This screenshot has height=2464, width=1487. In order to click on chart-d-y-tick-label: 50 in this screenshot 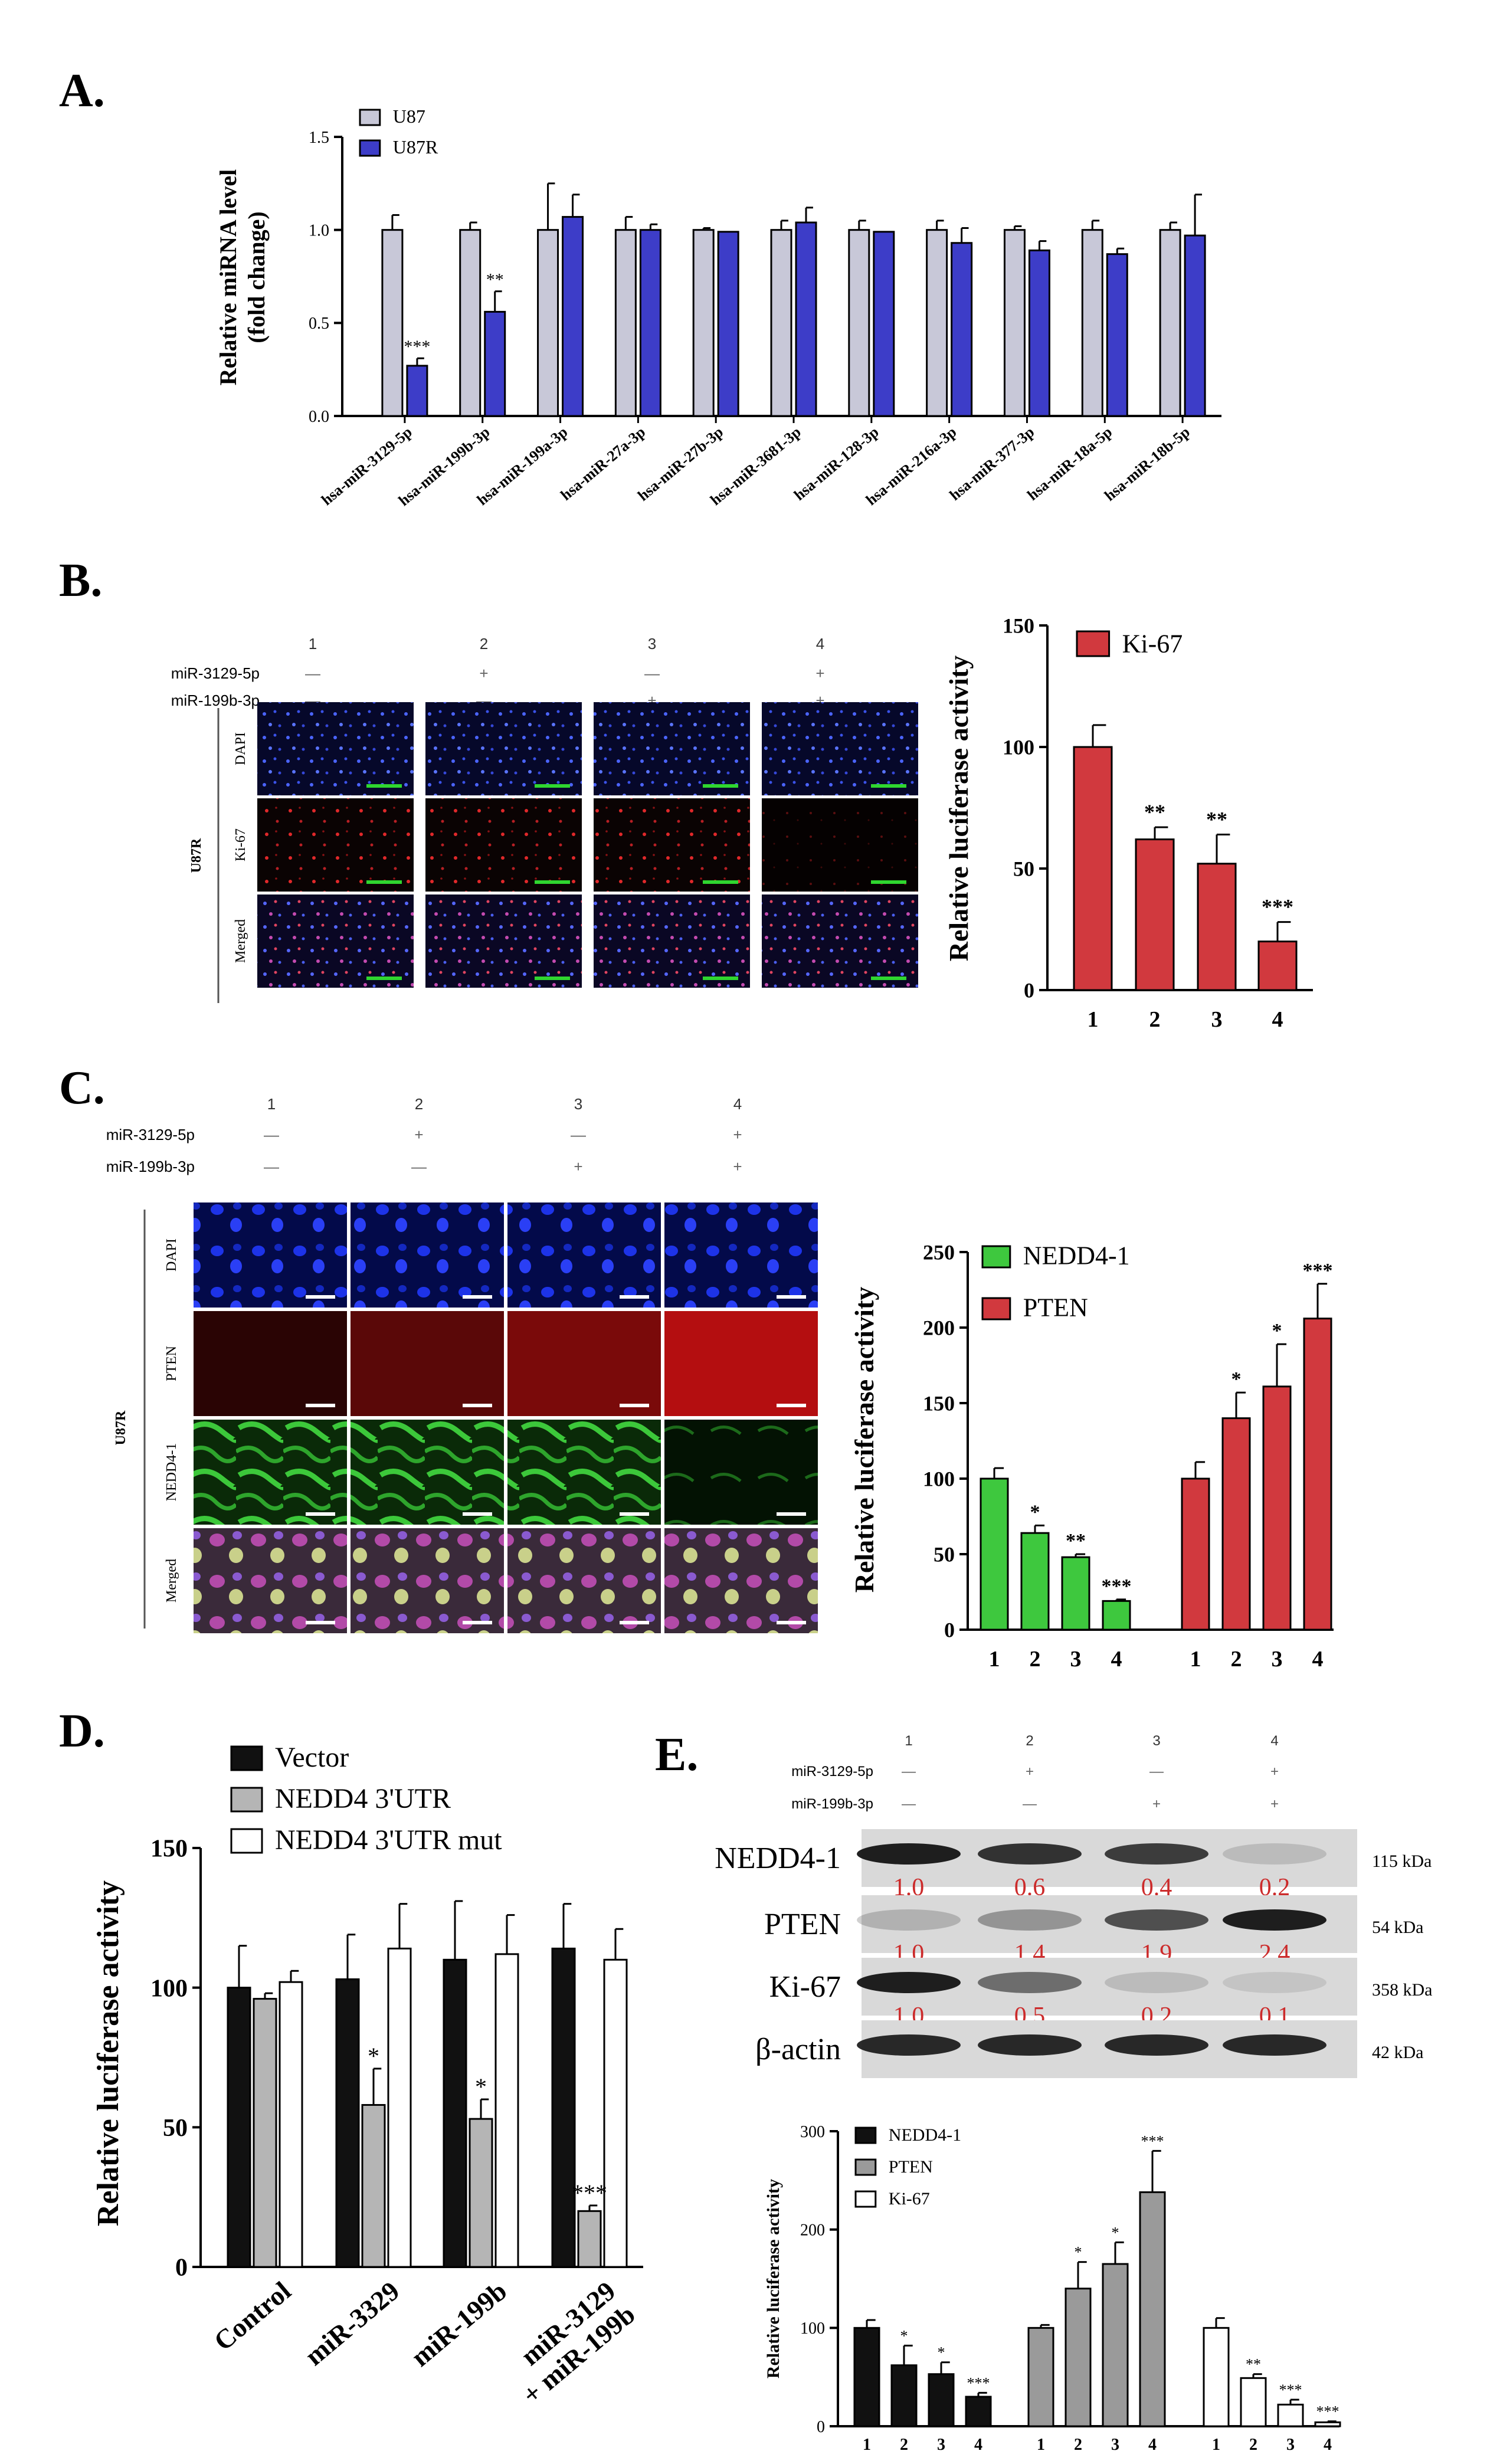, I will do `click(175, 2128)`.